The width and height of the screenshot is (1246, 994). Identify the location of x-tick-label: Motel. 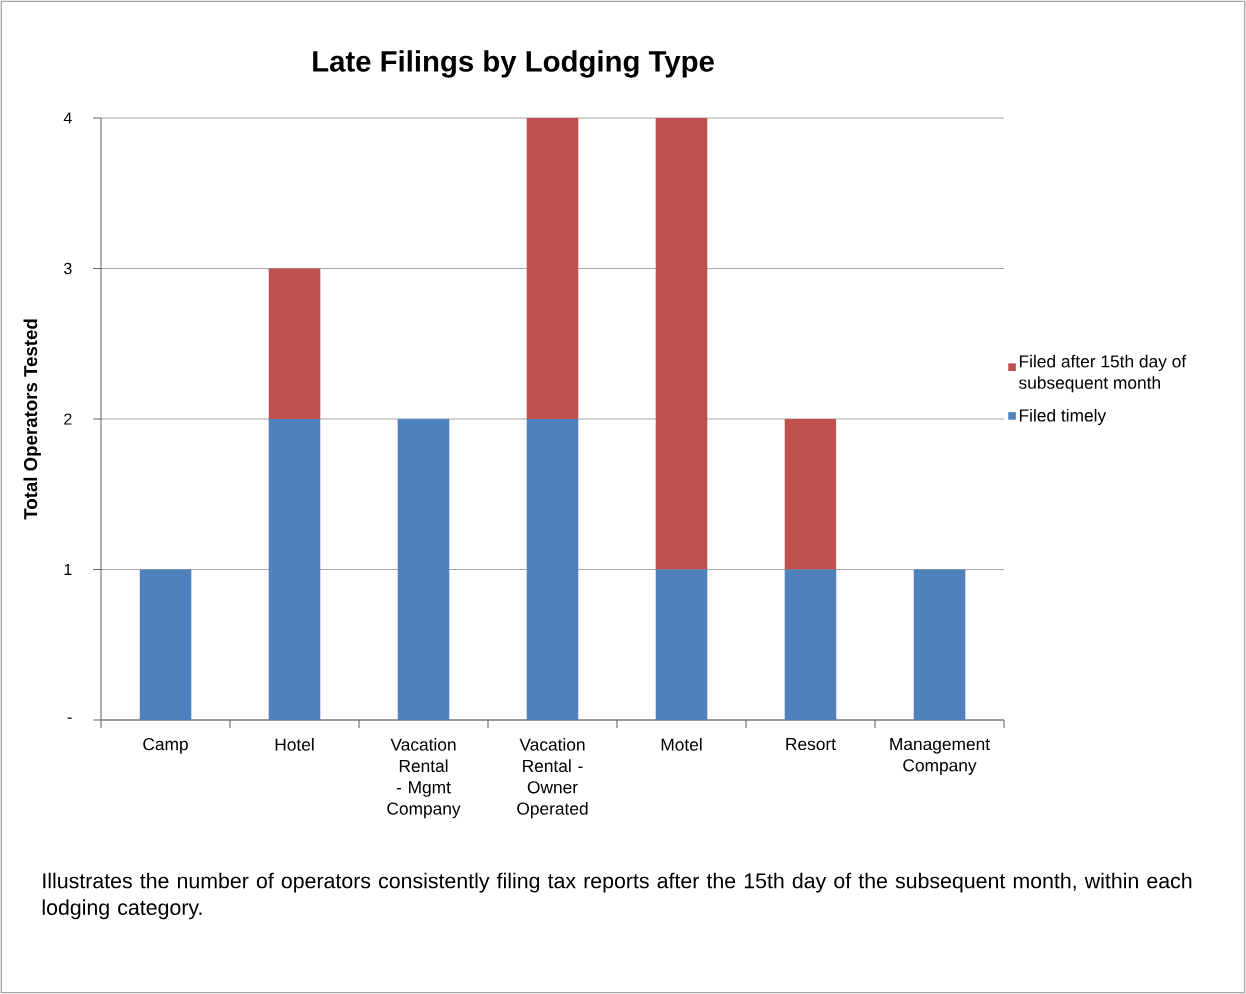
(681, 744).